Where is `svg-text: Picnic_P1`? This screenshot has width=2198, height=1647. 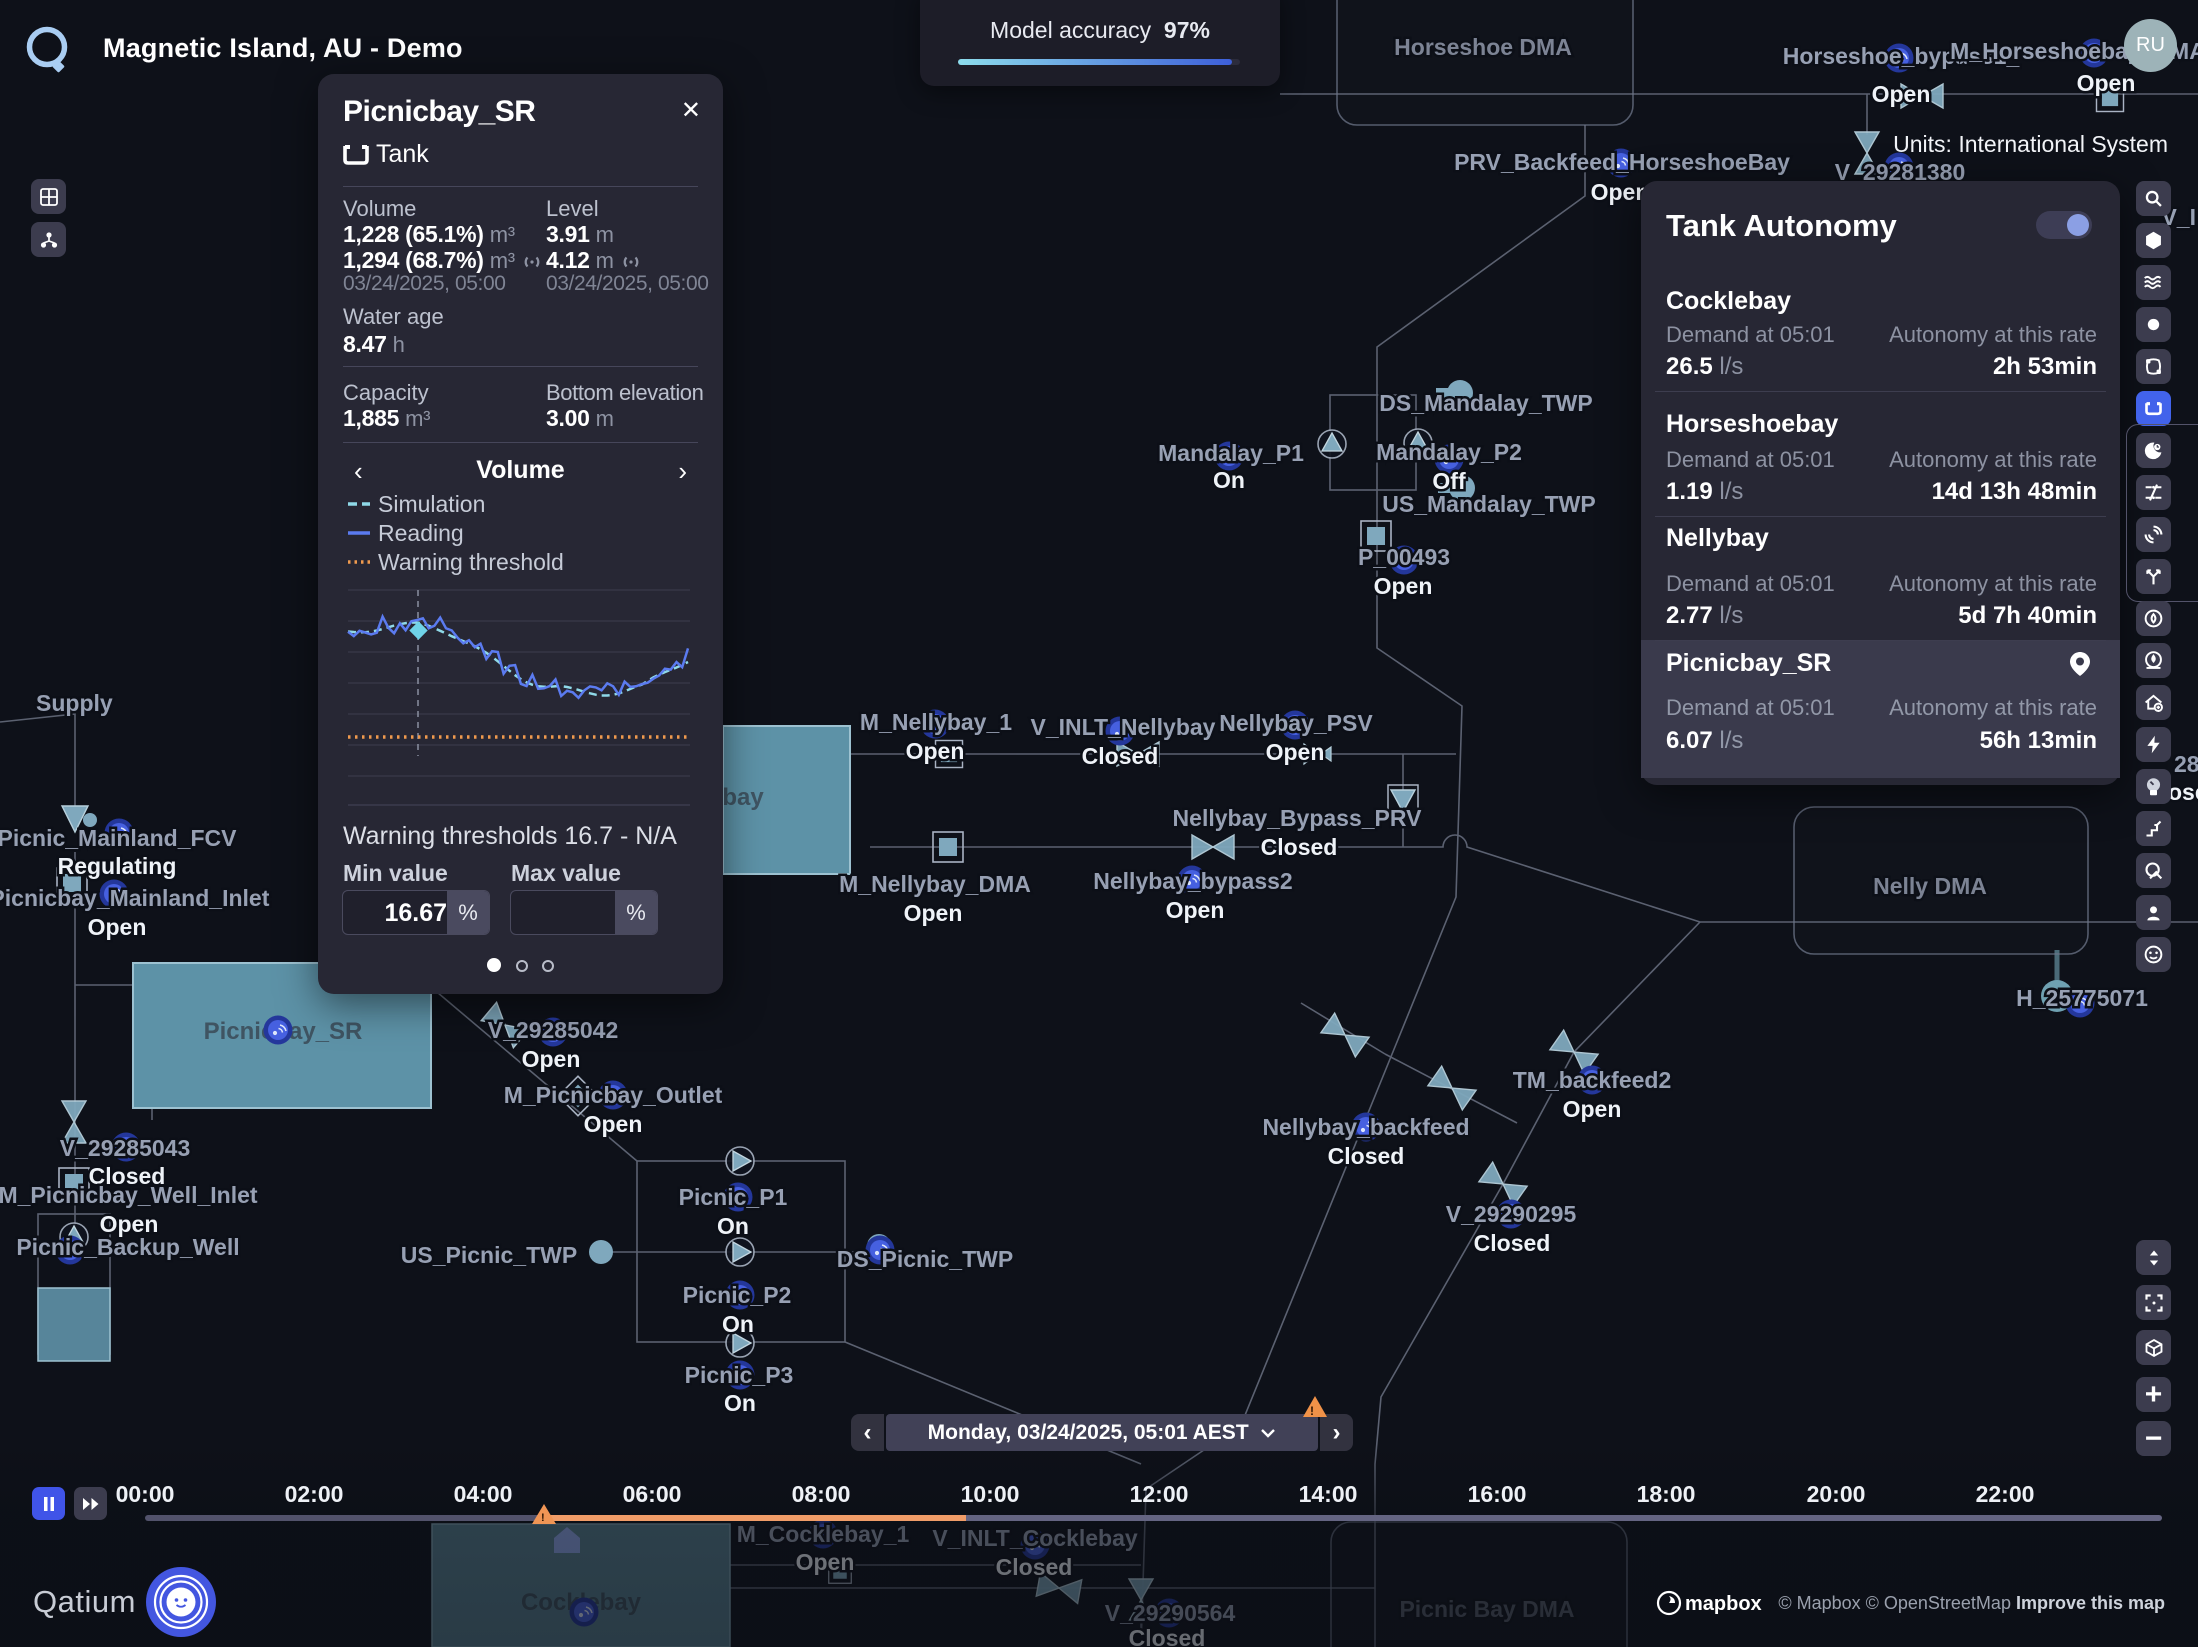
svg-text: Picnic_P1 is located at coordinates (733, 1197).